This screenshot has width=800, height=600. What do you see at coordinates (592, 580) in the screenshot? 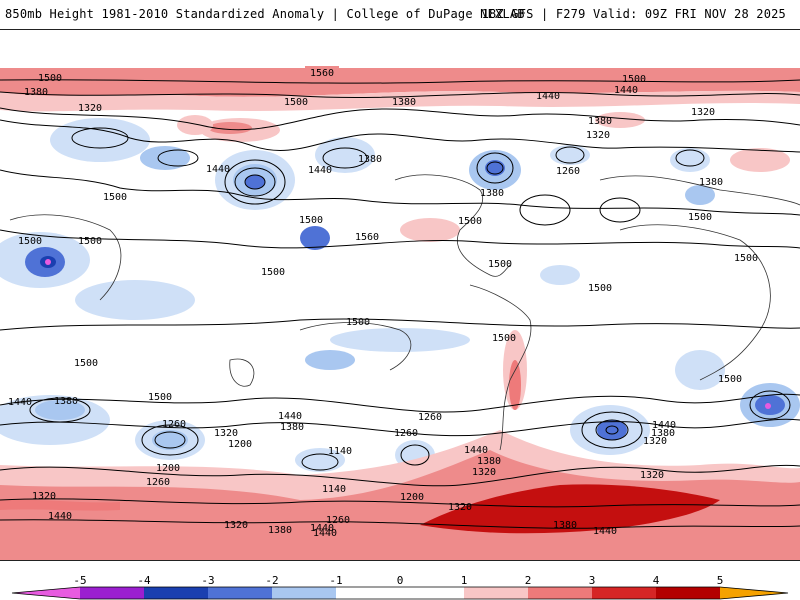
I see `colorbar-tick: 3` at bounding box center [592, 580].